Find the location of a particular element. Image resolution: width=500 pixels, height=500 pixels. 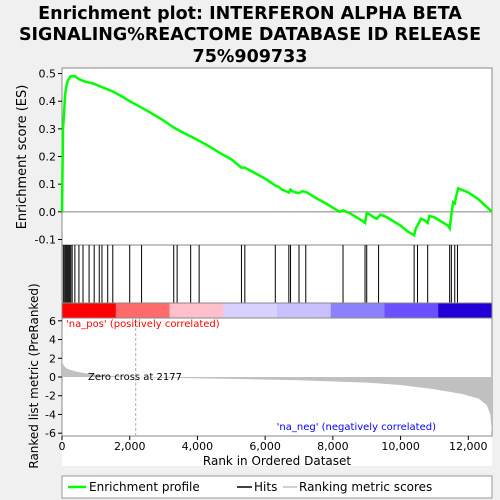

es-ytick-label: 0.3 is located at coordinates (48, 129).